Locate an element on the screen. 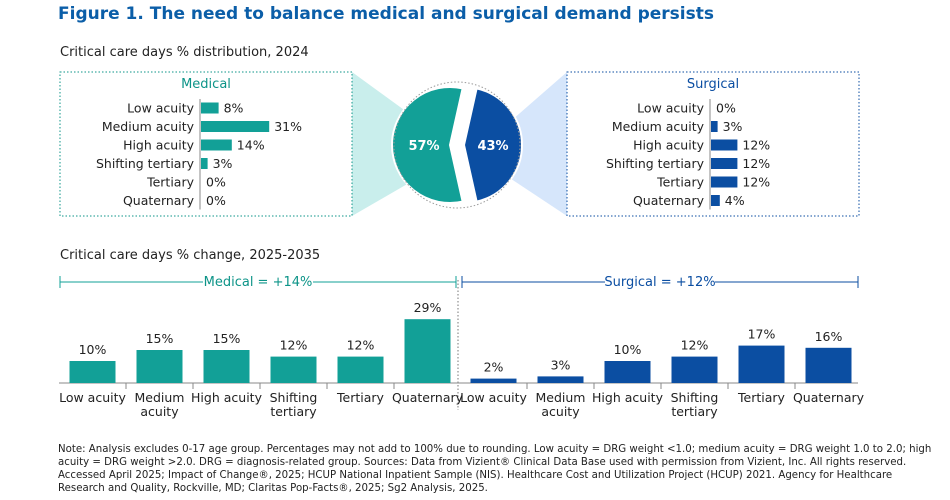 The height and width of the screenshot is (500, 950). medical-change-category-label: Low acuity is located at coordinates (92, 397).